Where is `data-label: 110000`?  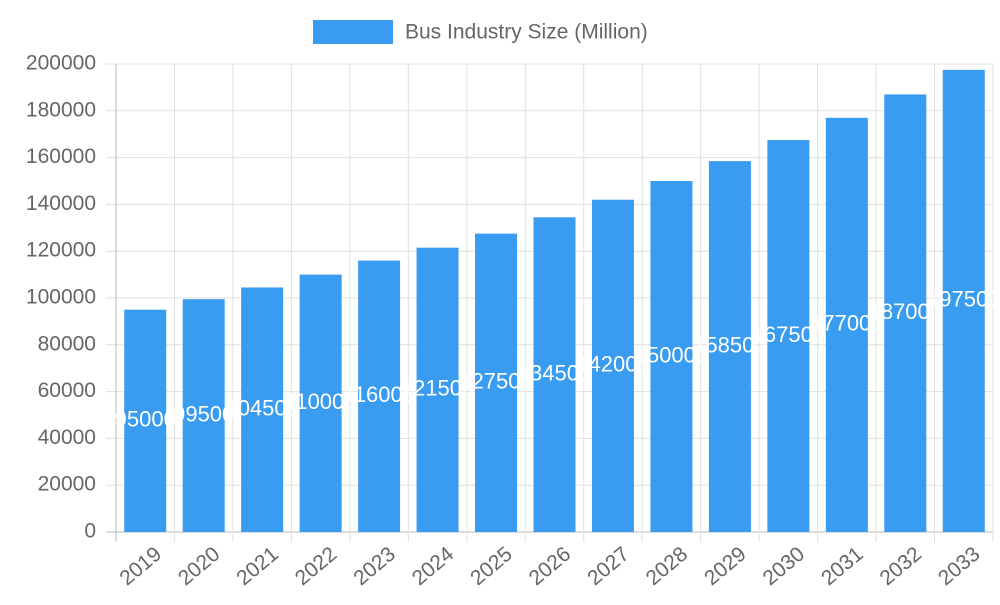
data-label: 110000 is located at coordinates (321, 401).